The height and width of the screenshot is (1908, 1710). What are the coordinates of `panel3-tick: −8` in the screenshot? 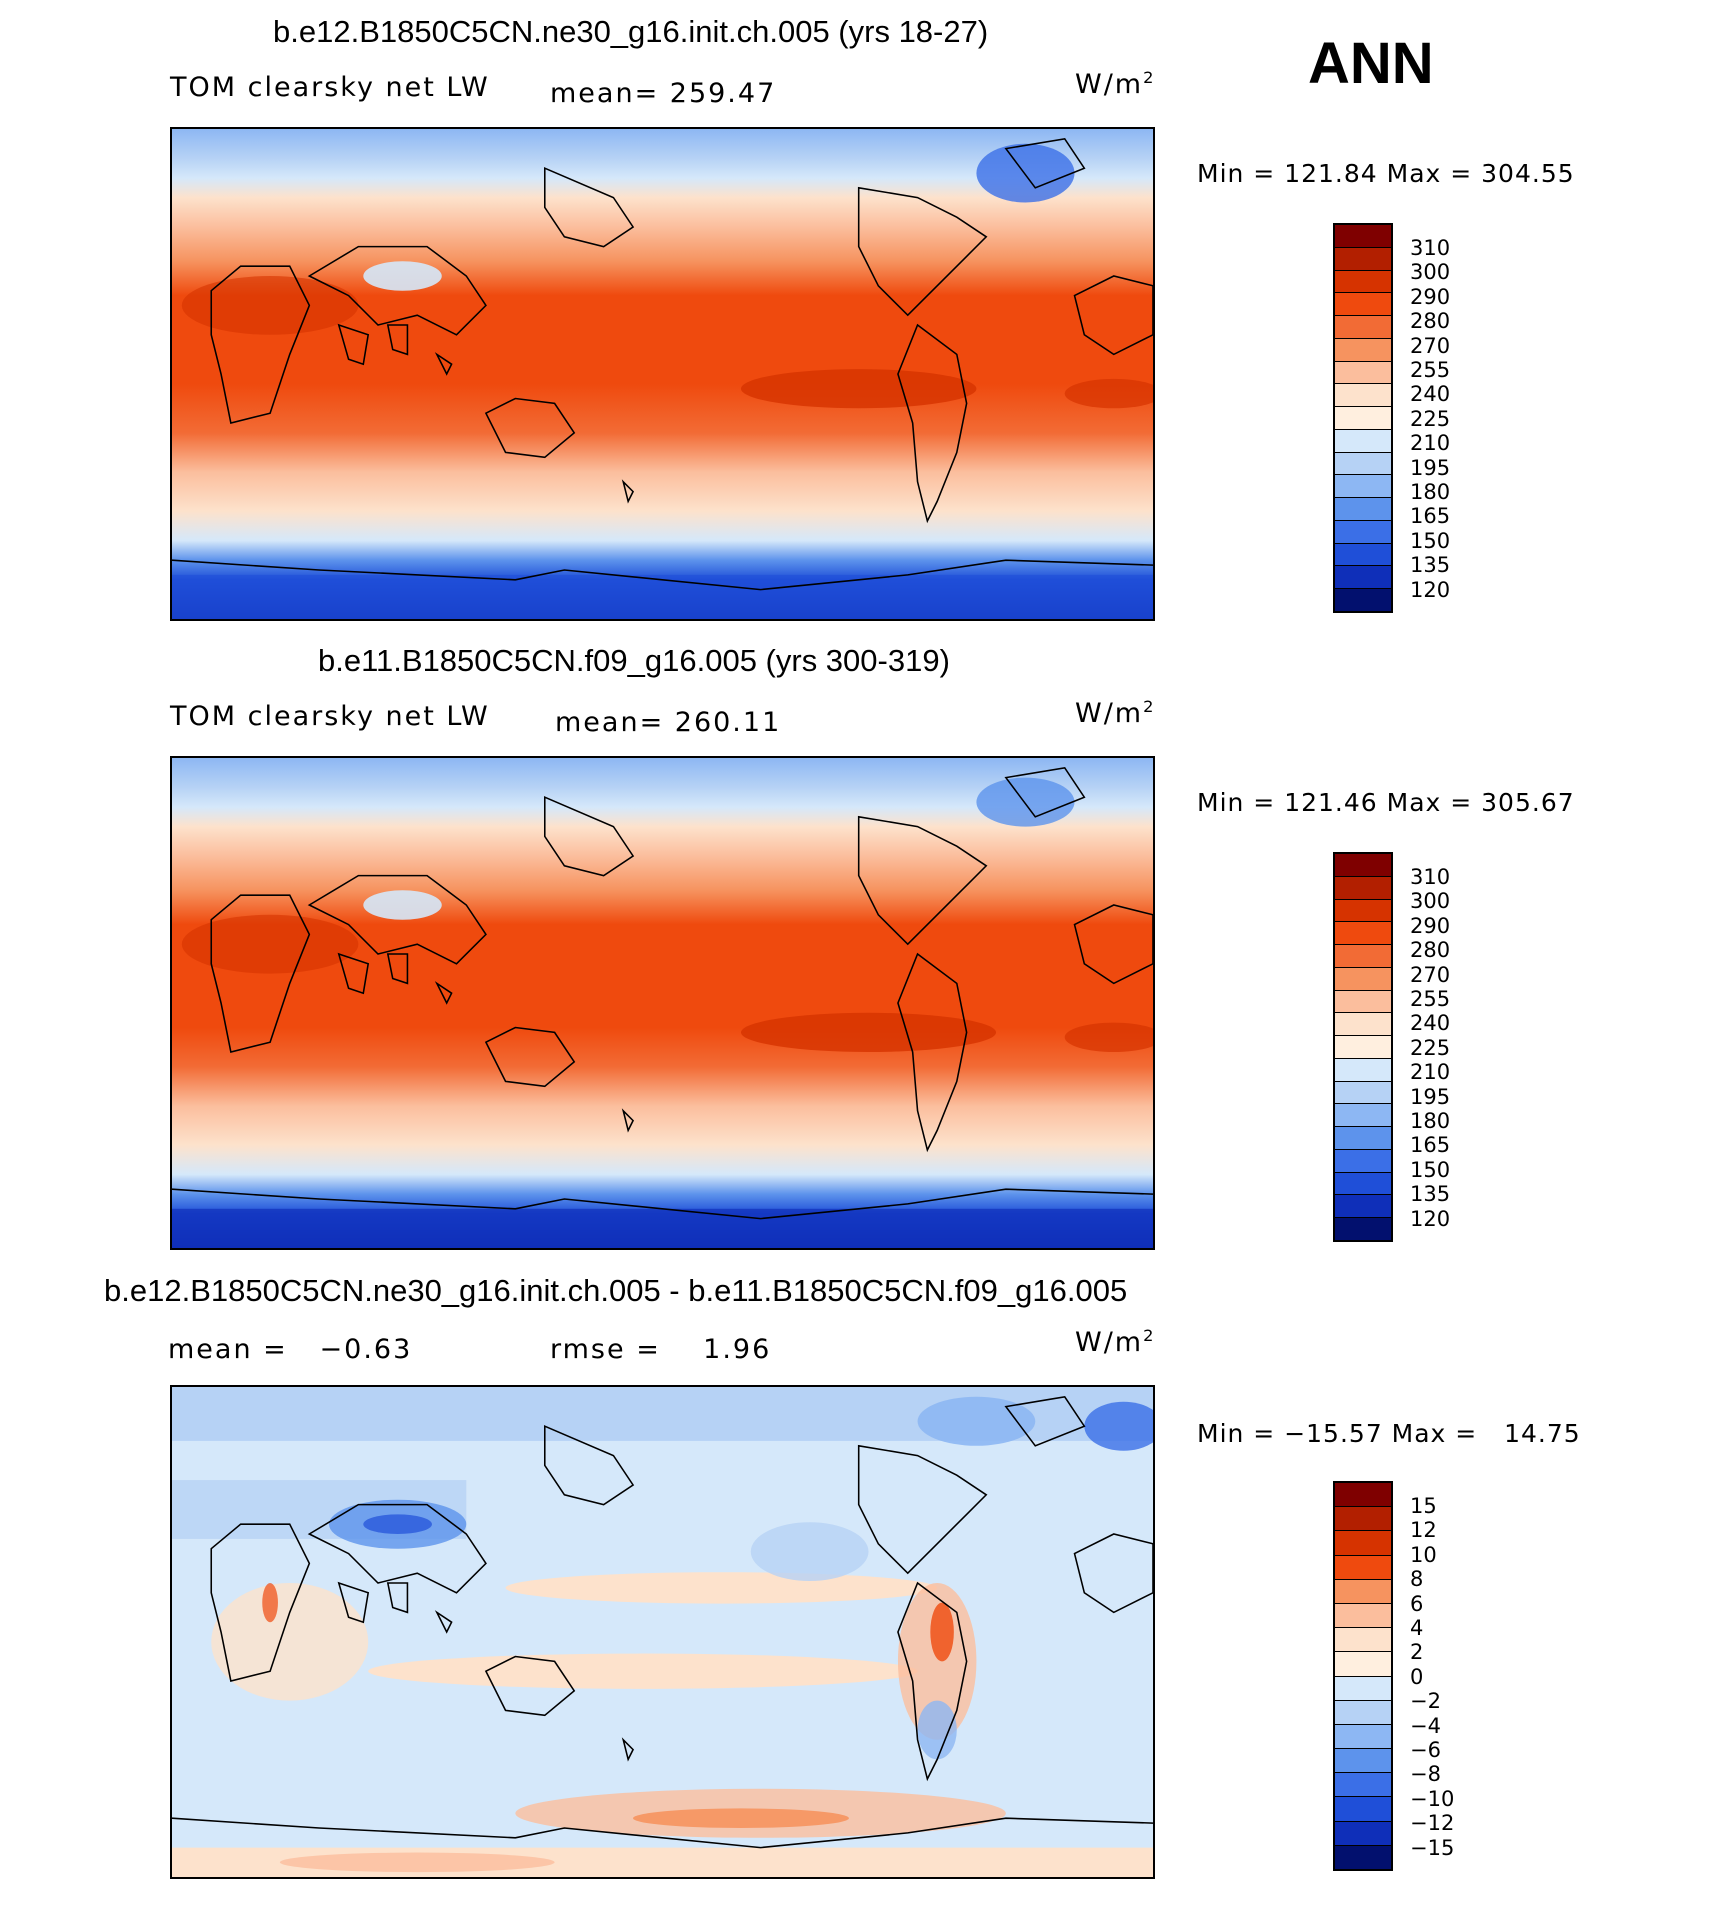 It's located at (1425, 1774).